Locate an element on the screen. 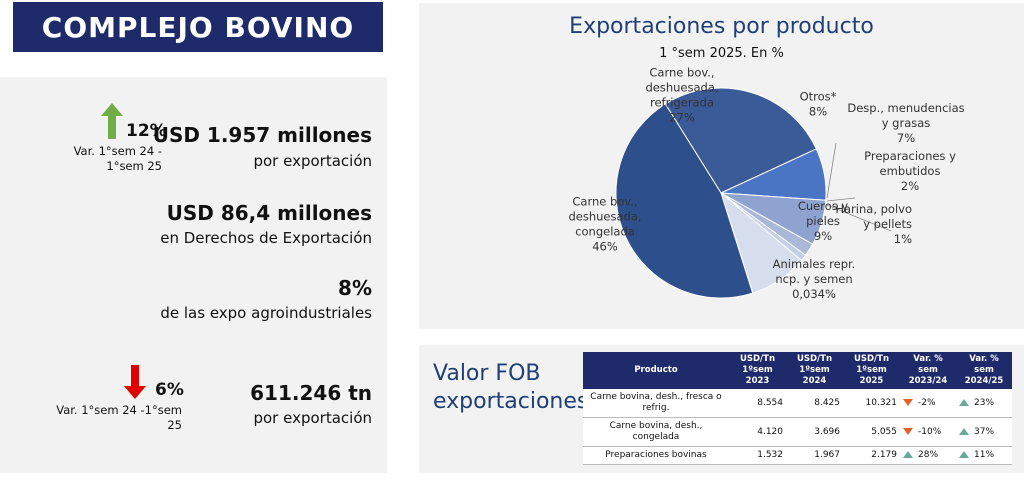 The width and height of the screenshot is (1024, 480). pie-slice-label: Otros* 8% is located at coordinates (818, 104).